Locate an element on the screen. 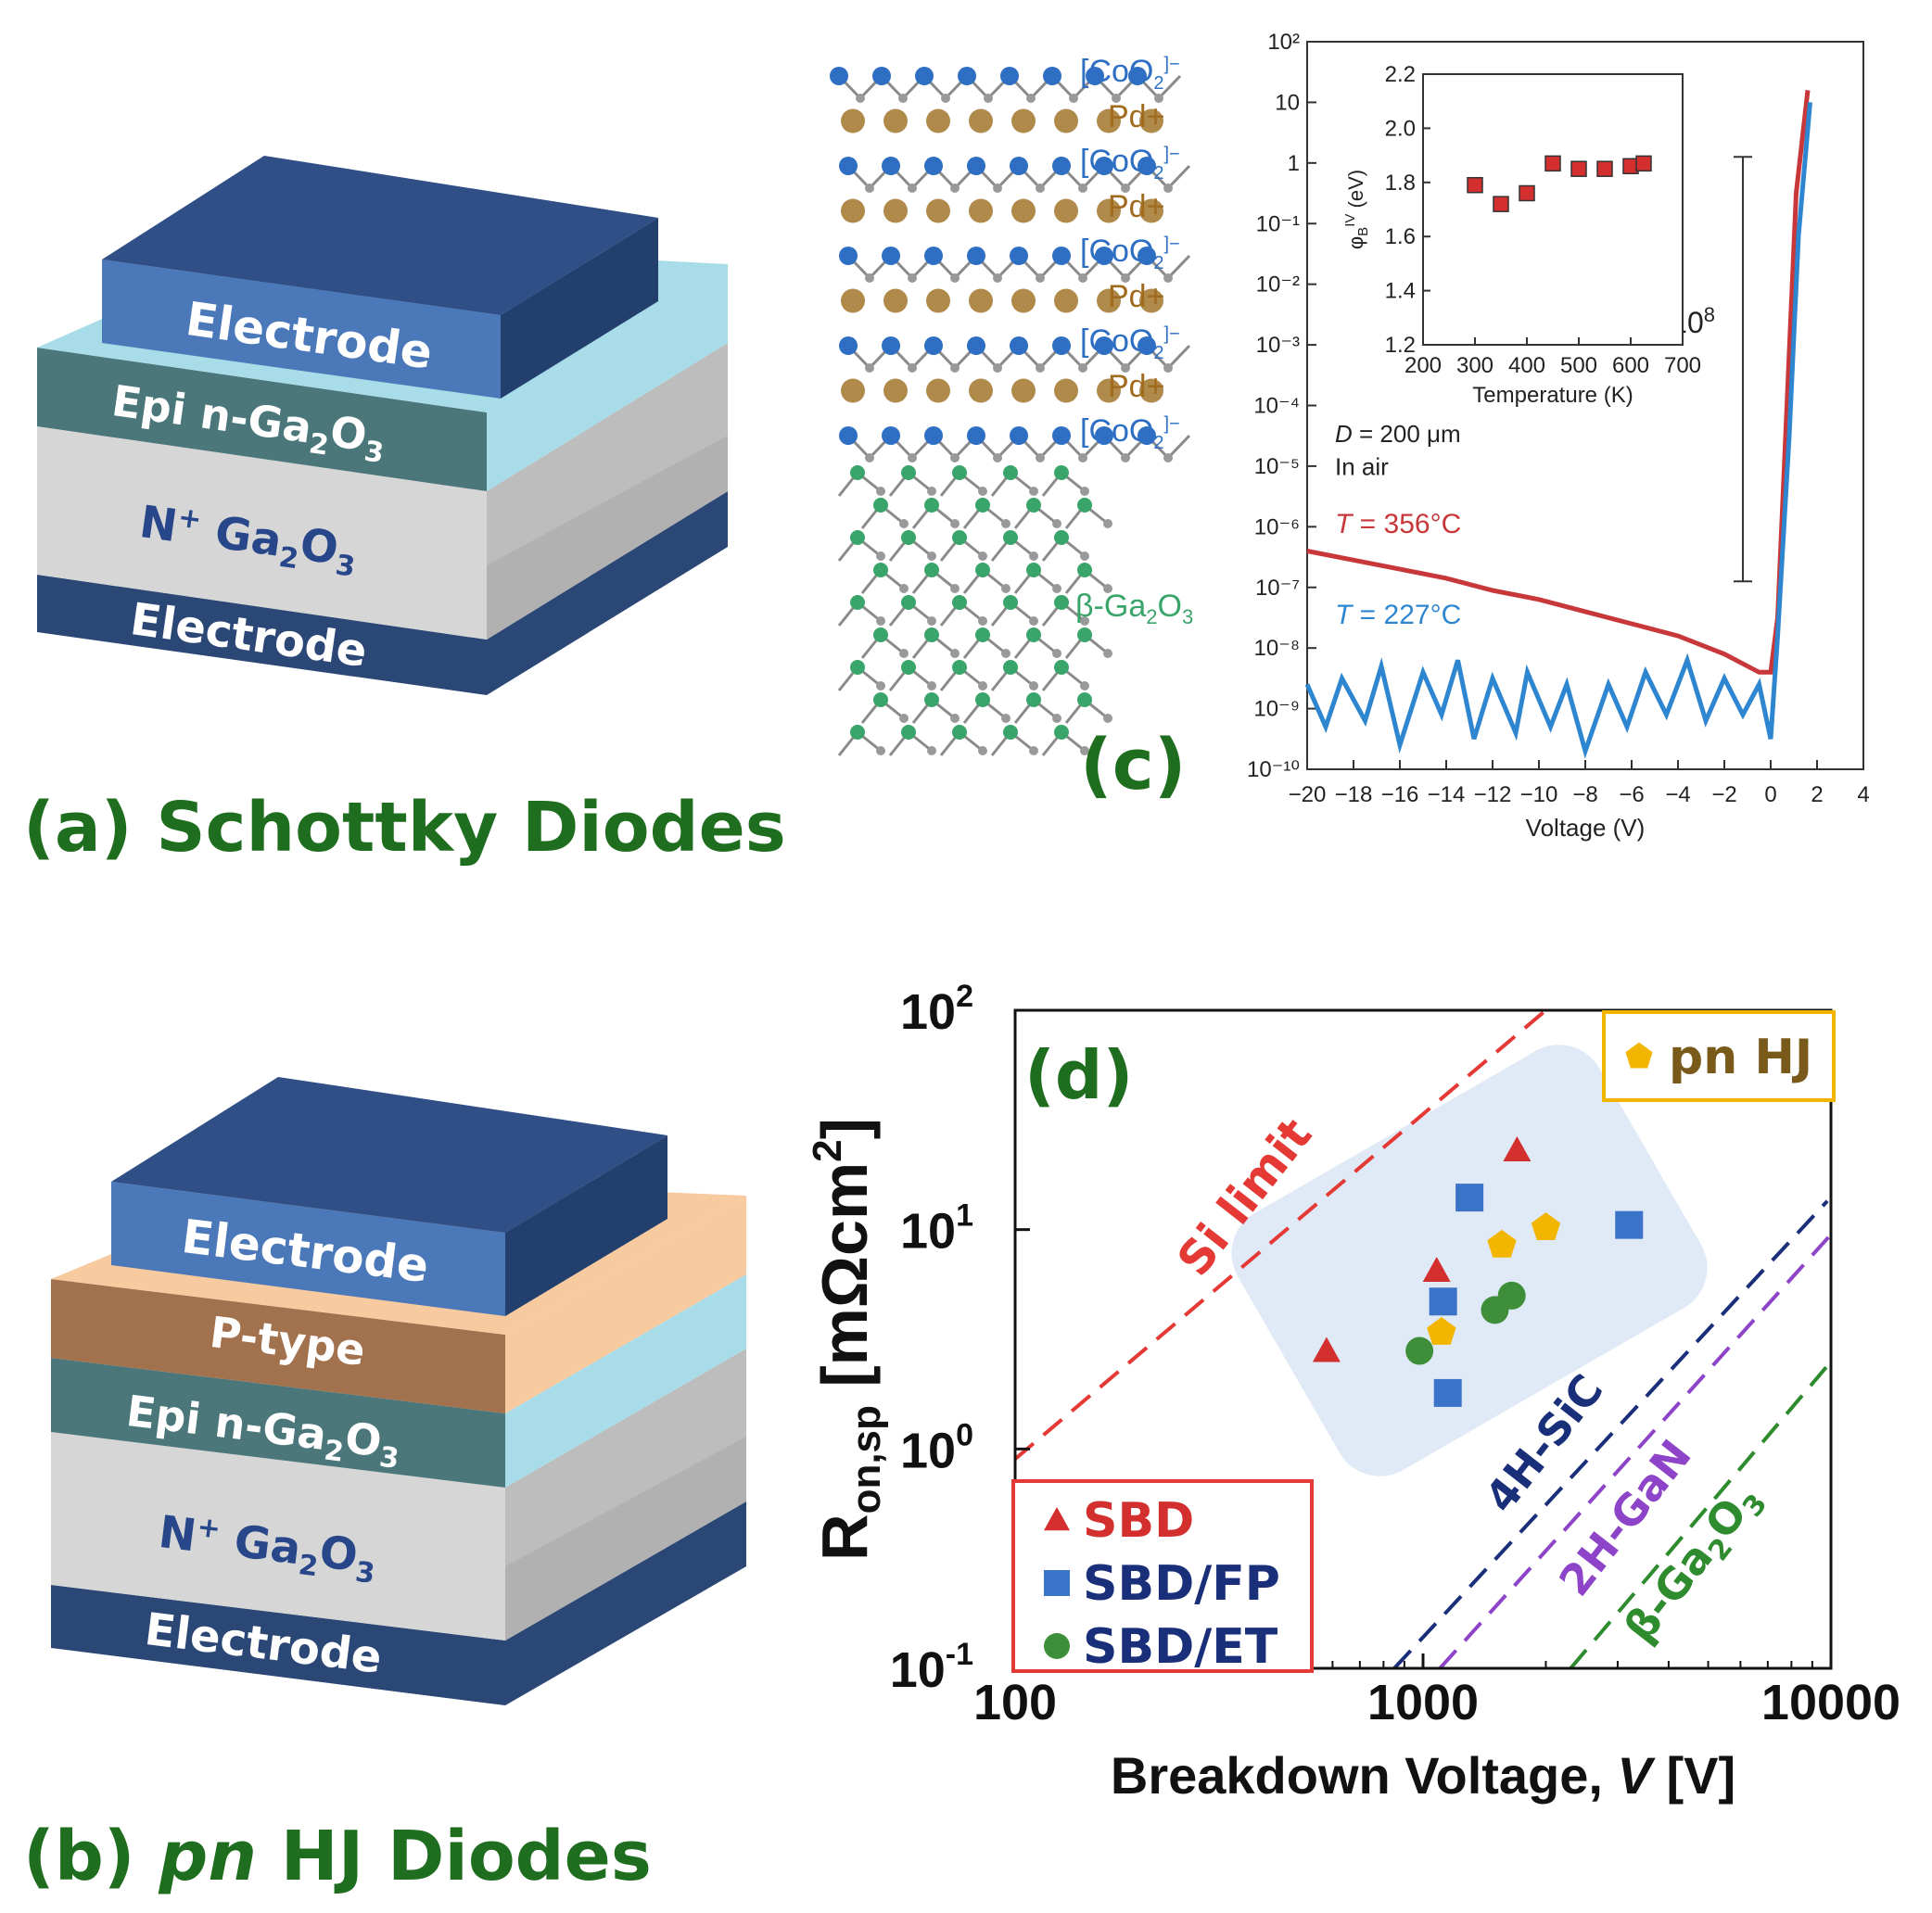  legend-marker-circle is located at coordinates (1057, 1646).